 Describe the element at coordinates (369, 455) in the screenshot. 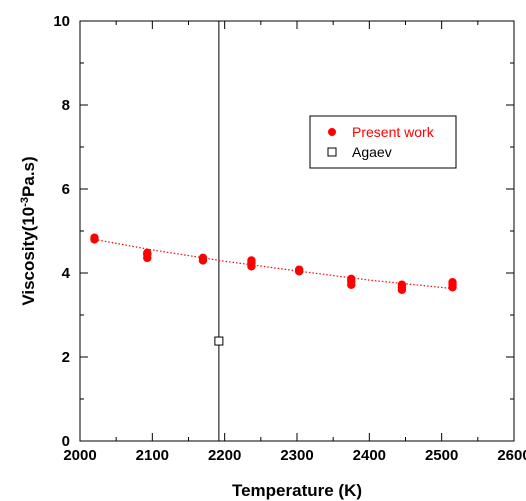

I see `x-tick-label: 2400` at that location.